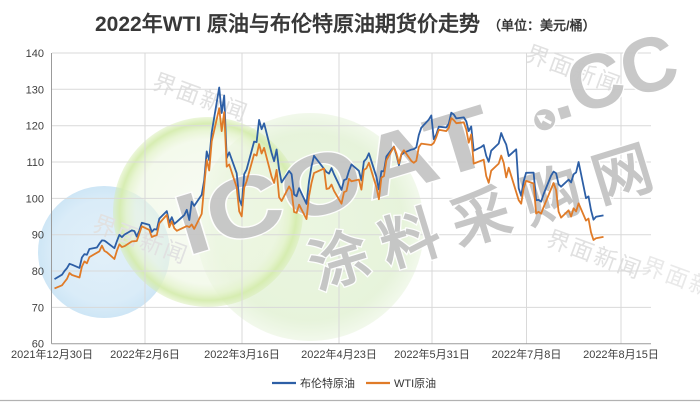  Describe the element at coordinates (35, 54) in the screenshot. I see `svg-text: 140` at that location.